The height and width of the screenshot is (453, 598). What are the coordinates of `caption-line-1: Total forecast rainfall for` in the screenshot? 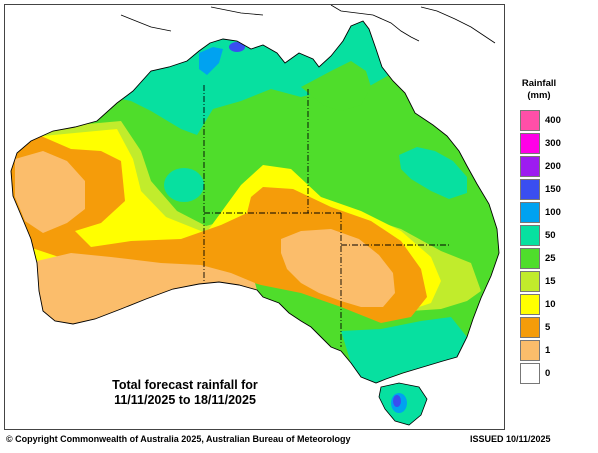 It's located at (185, 385).